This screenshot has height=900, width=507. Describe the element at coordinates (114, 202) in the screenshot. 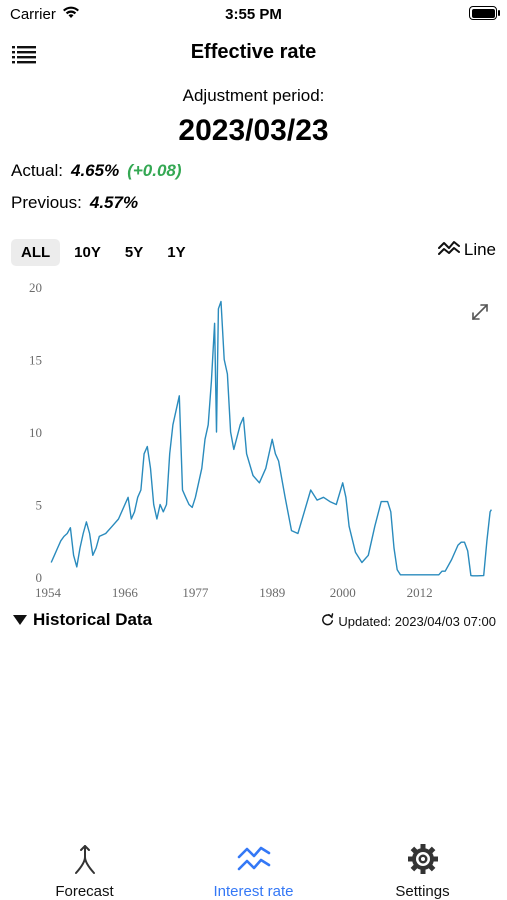

I see `previous-value: 4.57%` at that location.